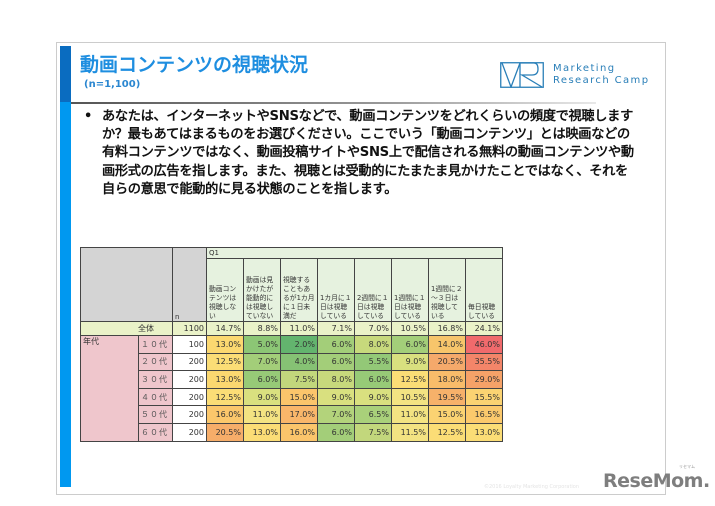 The height and width of the screenshot is (506, 715). What do you see at coordinates (373, 414) in the screenshot?
I see `percent-cell: 6.5%` at bounding box center [373, 414].